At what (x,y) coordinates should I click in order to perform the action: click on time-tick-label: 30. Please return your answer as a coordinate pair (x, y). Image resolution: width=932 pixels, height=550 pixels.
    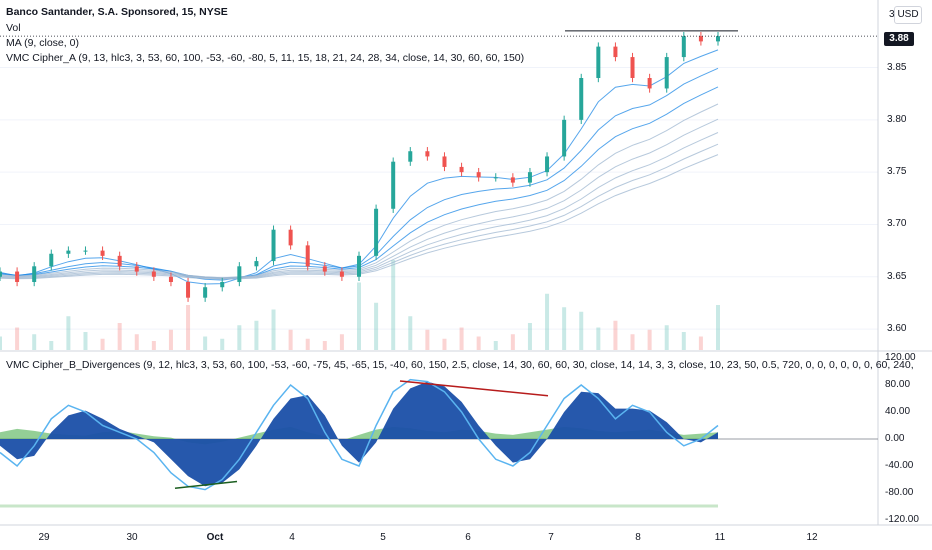
    Looking at the image, I should click on (132, 537).